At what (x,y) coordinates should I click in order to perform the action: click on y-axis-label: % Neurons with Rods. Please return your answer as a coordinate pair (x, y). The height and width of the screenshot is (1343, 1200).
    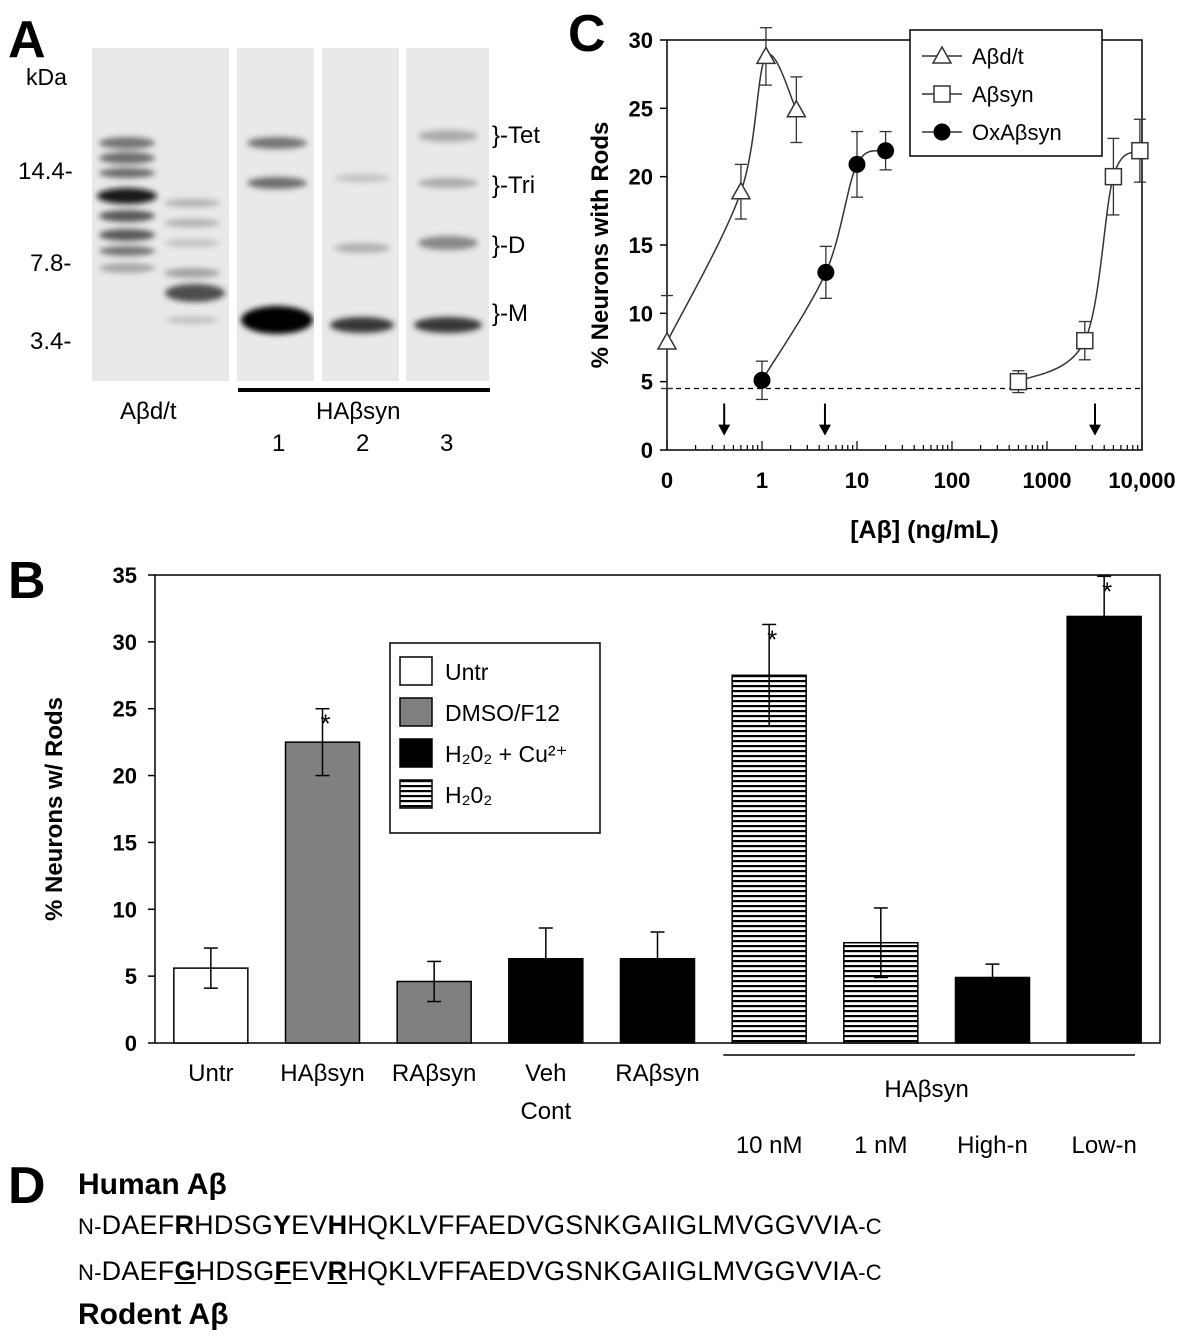
    Looking at the image, I should click on (600, 245).